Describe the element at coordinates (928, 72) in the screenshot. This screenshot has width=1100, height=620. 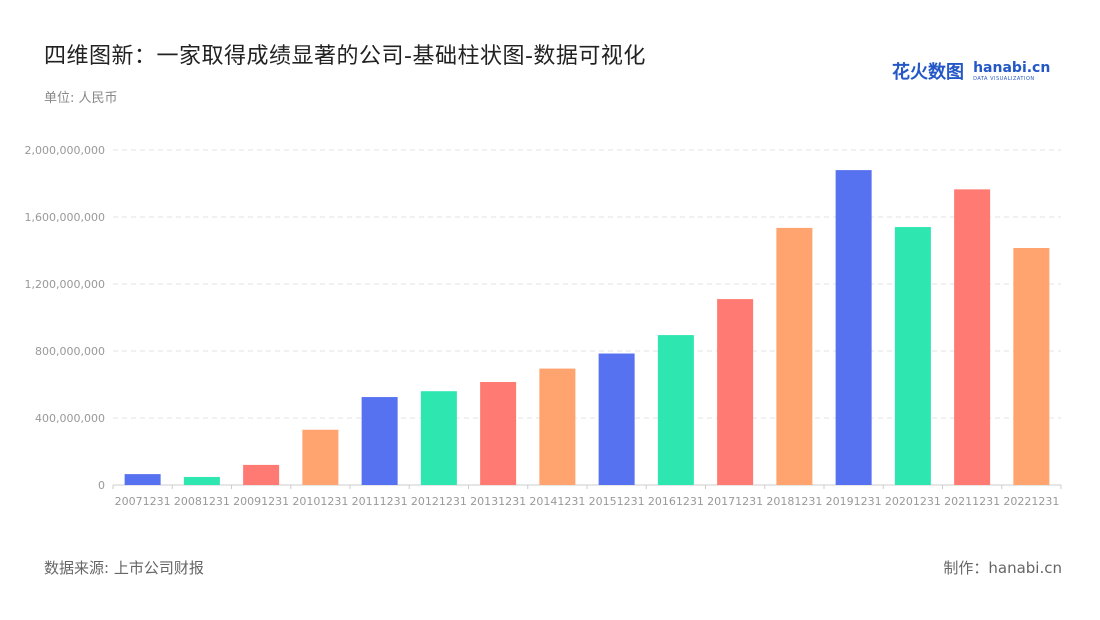
I see `logo-cn-text: 花火数图` at that location.